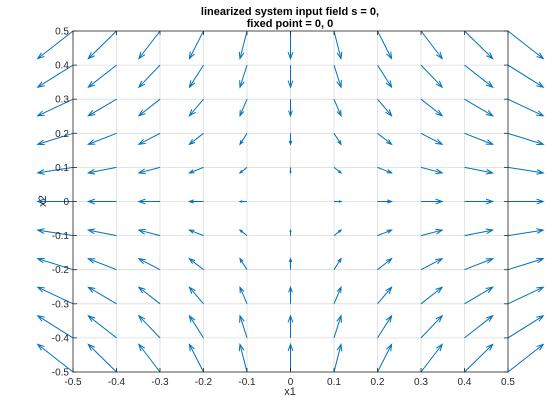 The width and height of the screenshot is (560, 420). What do you see at coordinates (508, 382) in the screenshot?
I see `x-tick-label: 0.5` at bounding box center [508, 382].